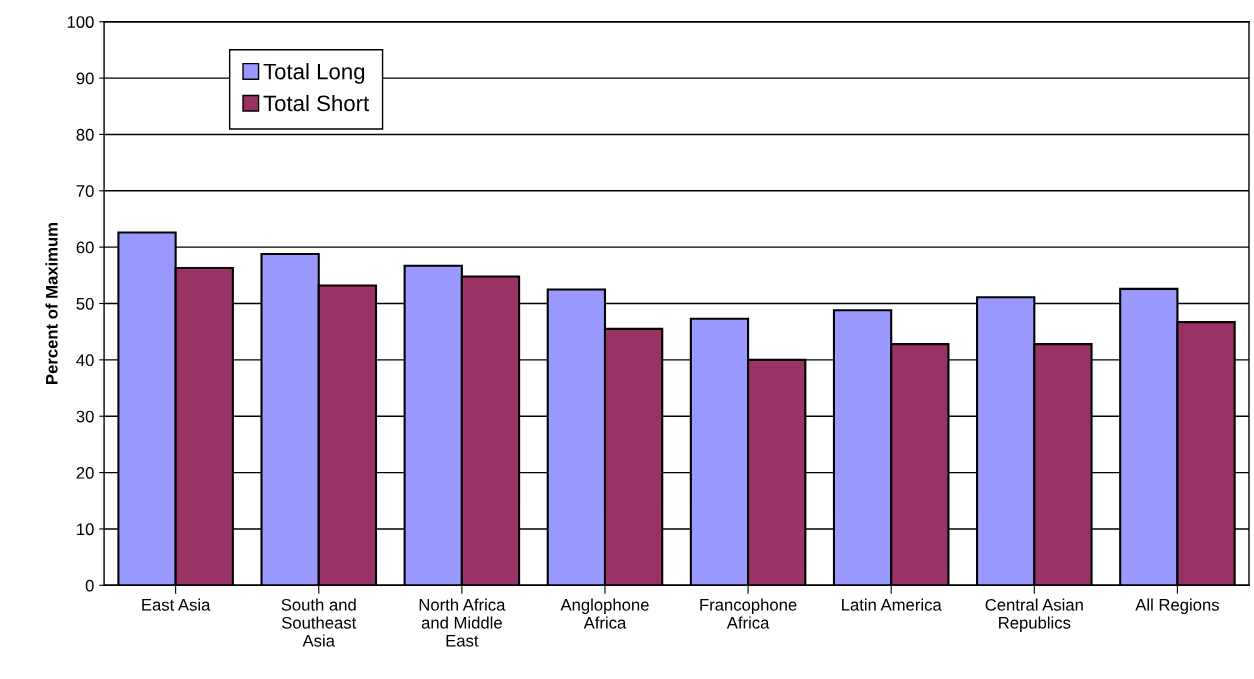 This screenshot has height=679, width=1254. What do you see at coordinates (85, 78) in the screenshot?
I see `y-tick-label: 90` at bounding box center [85, 78].